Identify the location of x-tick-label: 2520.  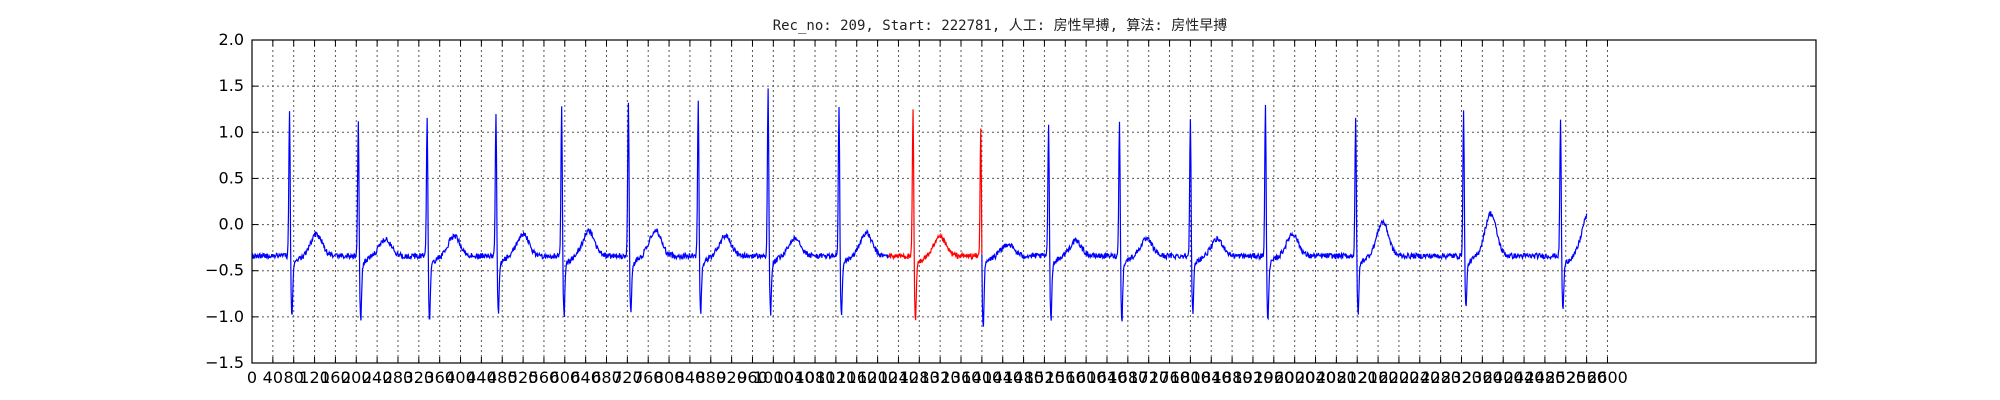
(1565, 377).